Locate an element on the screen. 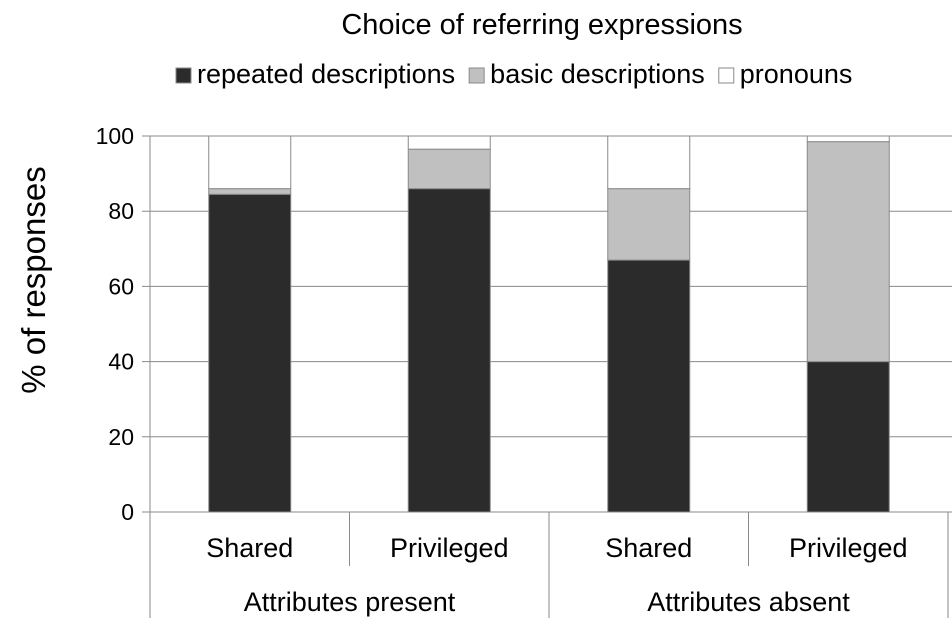 Image resolution: width=952 pixels, height=620 pixels. x-group-label: Attributes absent is located at coordinates (748, 602).